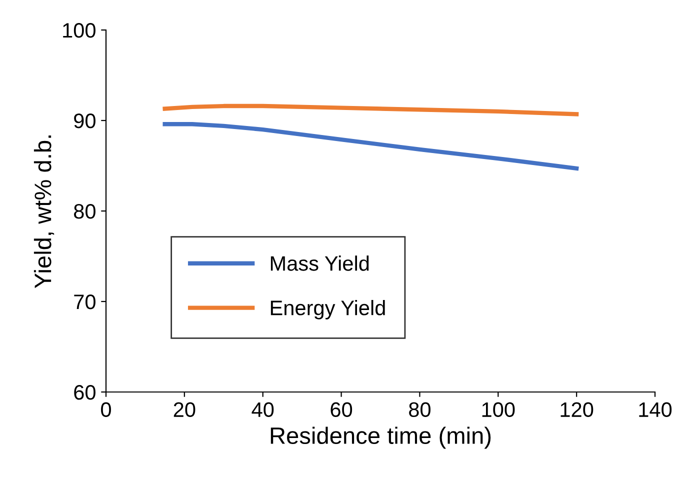 The width and height of the screenshot is (676, 479). Describe the element at coordinates (263, 410) in the screenshot. I see `x-tick-label: 40` at that location.